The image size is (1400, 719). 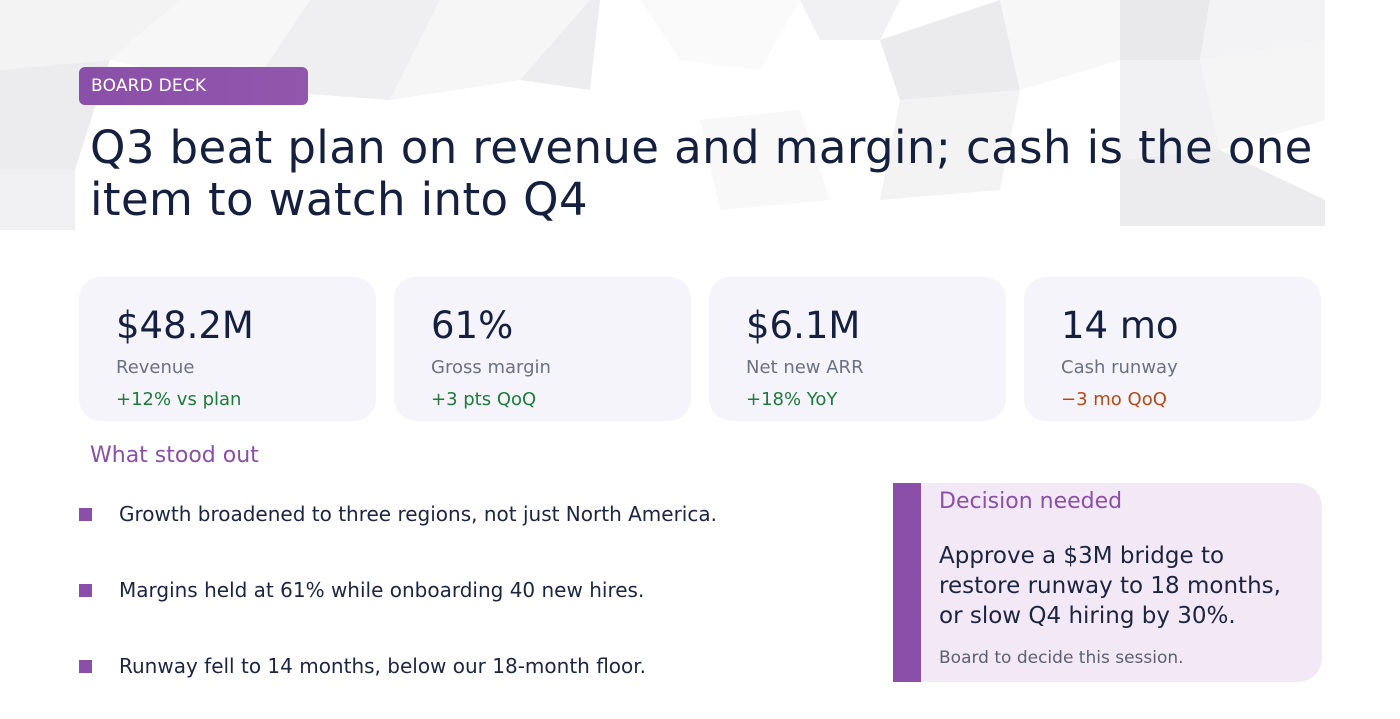 What do you see at coordinates (179, 399) in the screenshot?
I see `kpi-delta: +12% vs plan` at bounding box center [179, 399].